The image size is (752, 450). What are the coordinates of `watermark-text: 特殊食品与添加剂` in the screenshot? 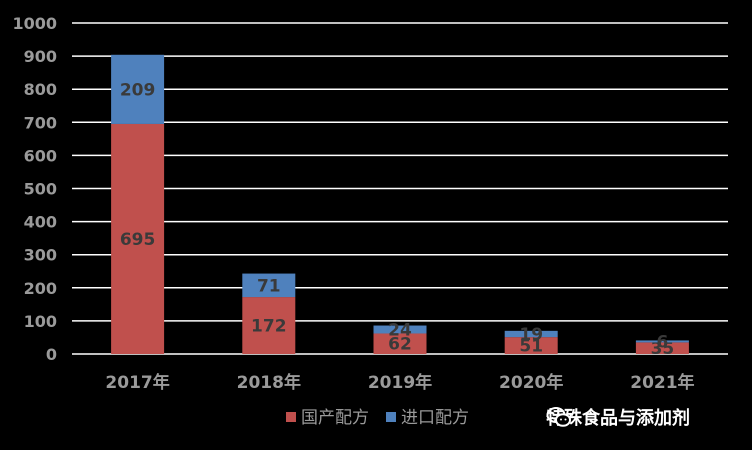 It's located at (618, 418).